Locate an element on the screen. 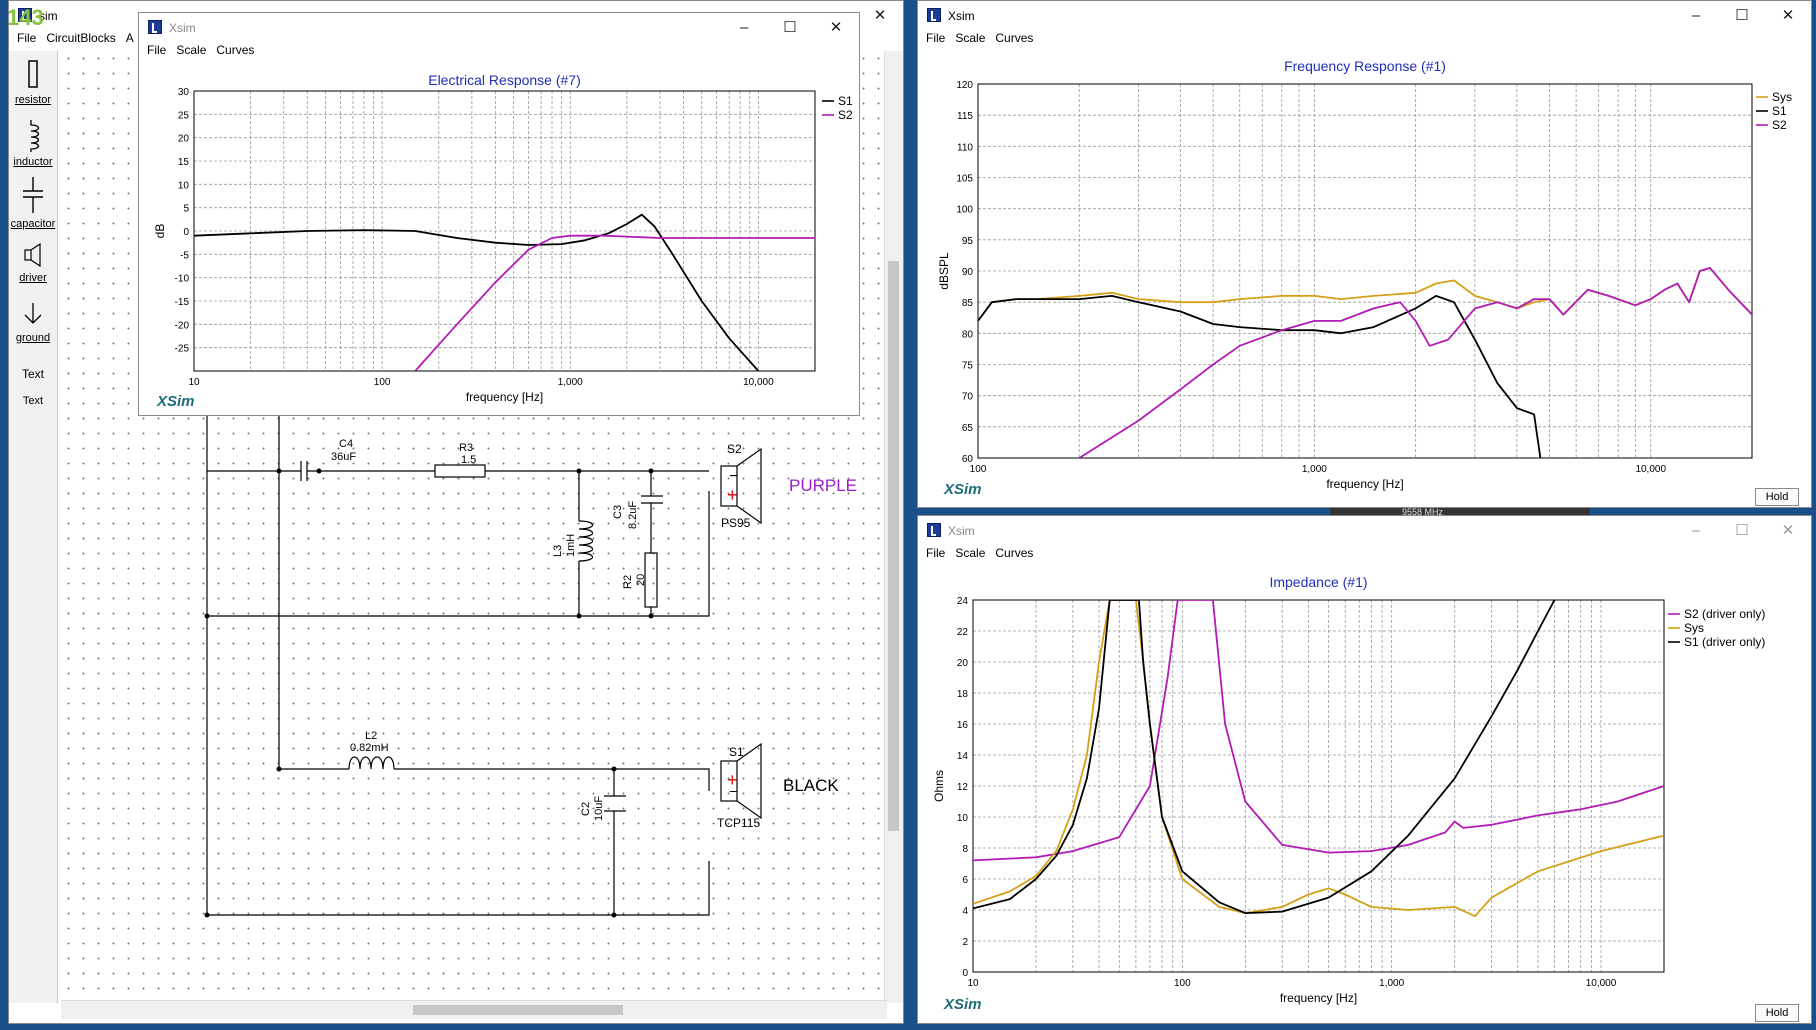 Image resolution: width=1816 pixels, height=1030 pixels. electrical-menubar: File Scale Curves is located at coordinates (499, 53).